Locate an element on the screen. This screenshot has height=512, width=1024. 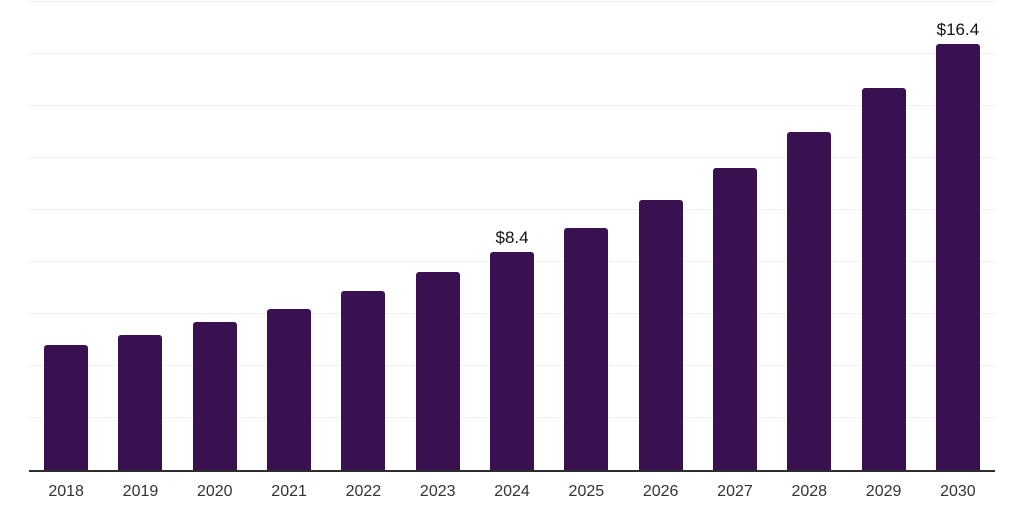
bar-value-label-2024: $8.4 is located at coordinates (512, 237).